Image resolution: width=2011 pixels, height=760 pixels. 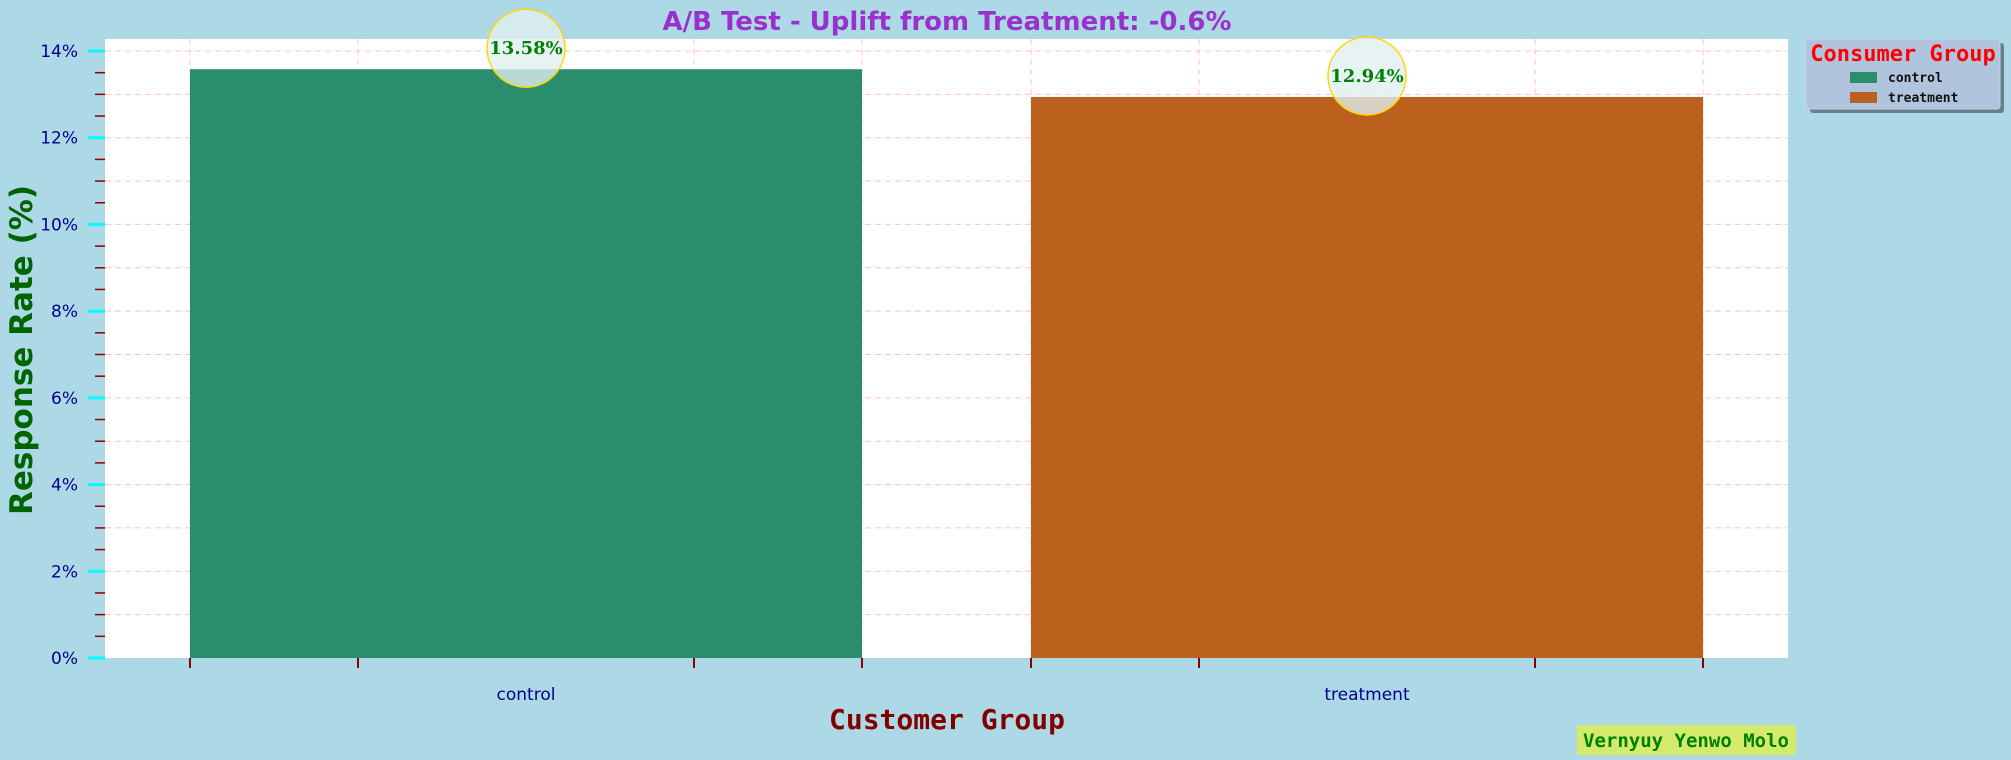 I want to click on watermark-text: Vernyuy Yenwo Molo, so click(x=1686, y=741).